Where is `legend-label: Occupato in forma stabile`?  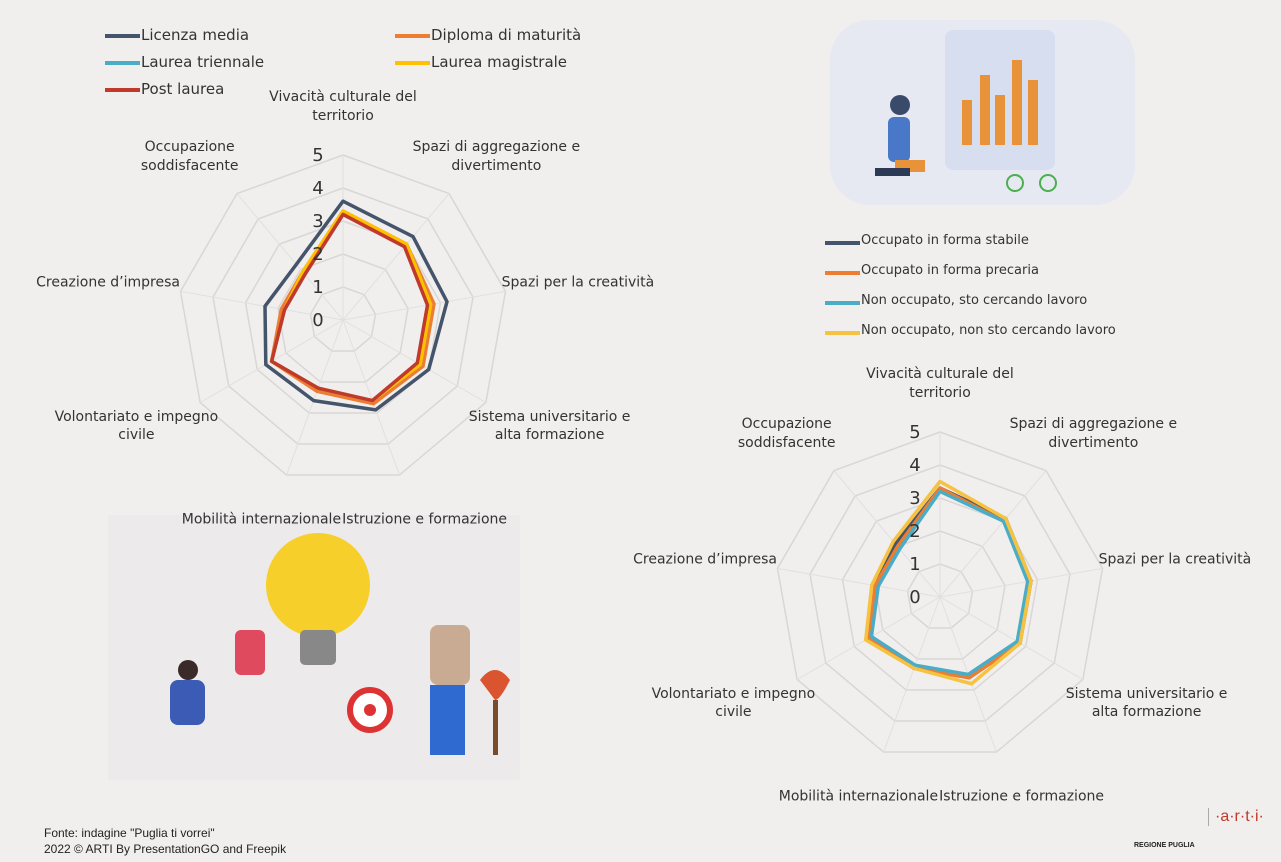 legend-label: Occupato in forma stabile is located at coordinates (945, 240).